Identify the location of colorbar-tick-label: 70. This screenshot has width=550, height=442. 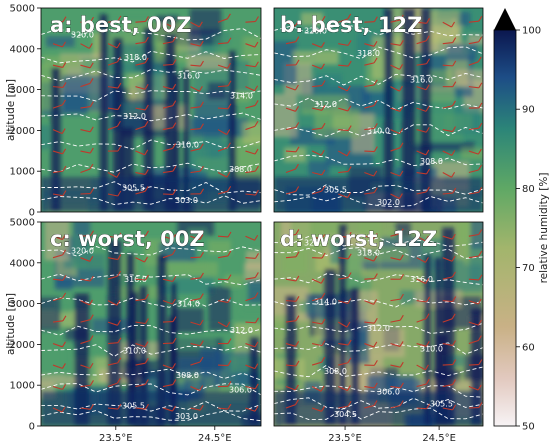
(528, 268).